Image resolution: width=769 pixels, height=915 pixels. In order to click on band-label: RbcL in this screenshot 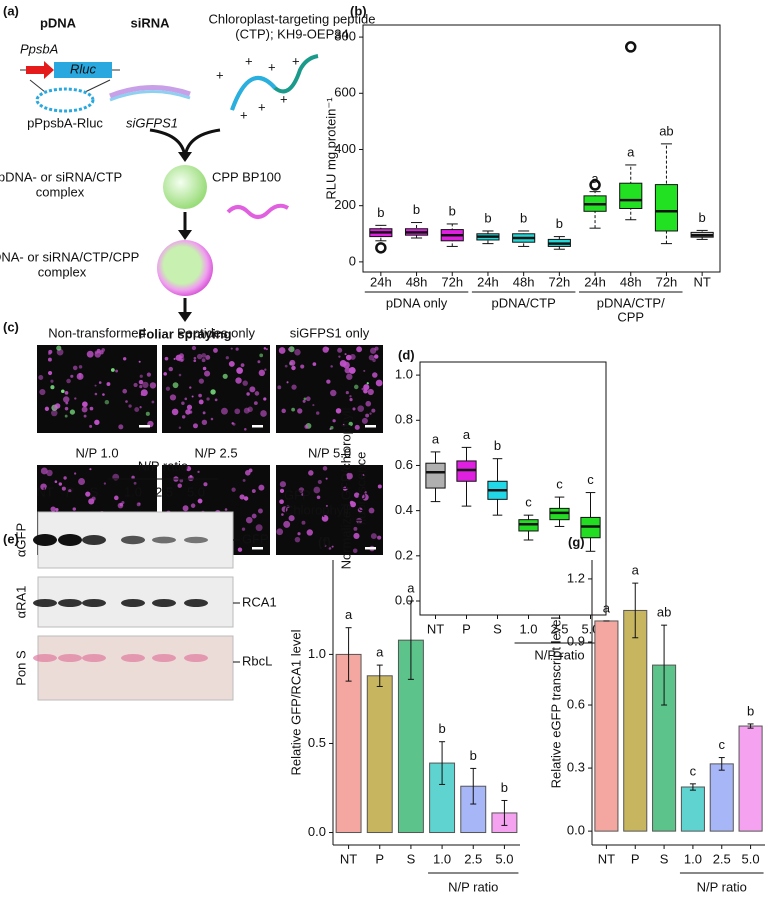, I will do `click(257, 660)`.